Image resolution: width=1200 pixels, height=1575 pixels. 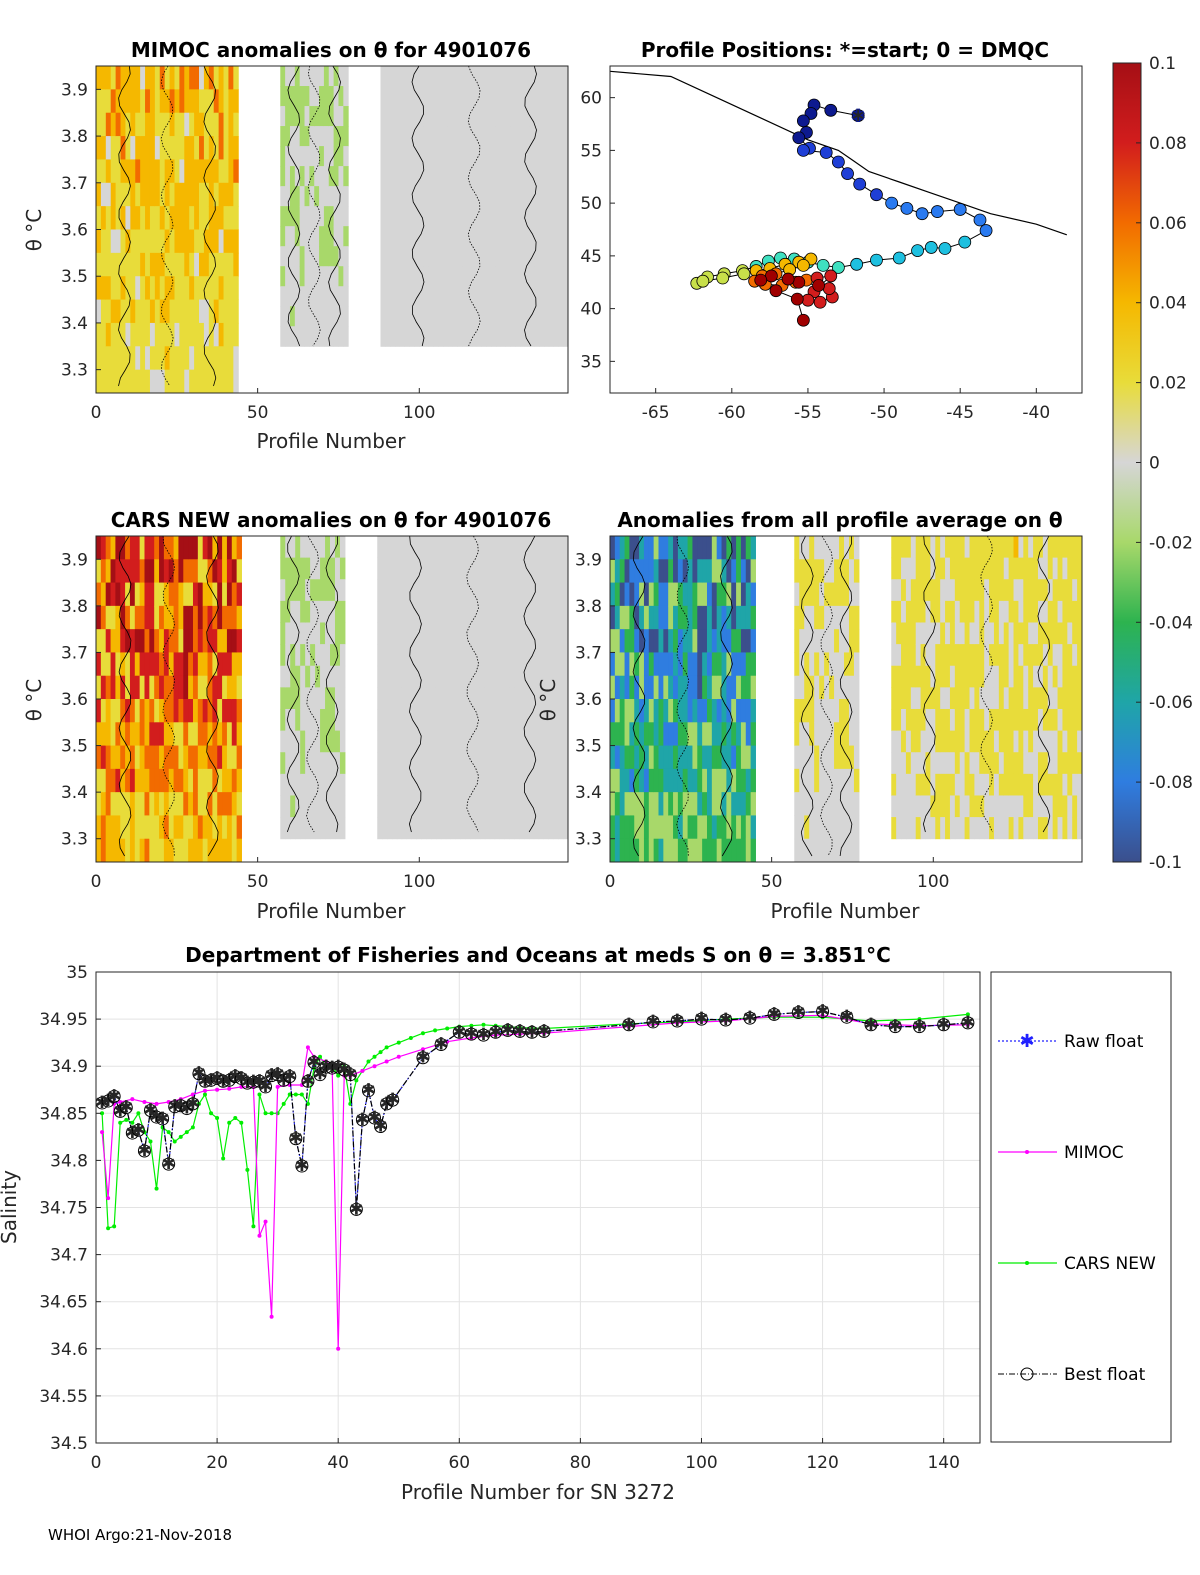 I want to click on profile-position-marker, so click(x=818, y=285).